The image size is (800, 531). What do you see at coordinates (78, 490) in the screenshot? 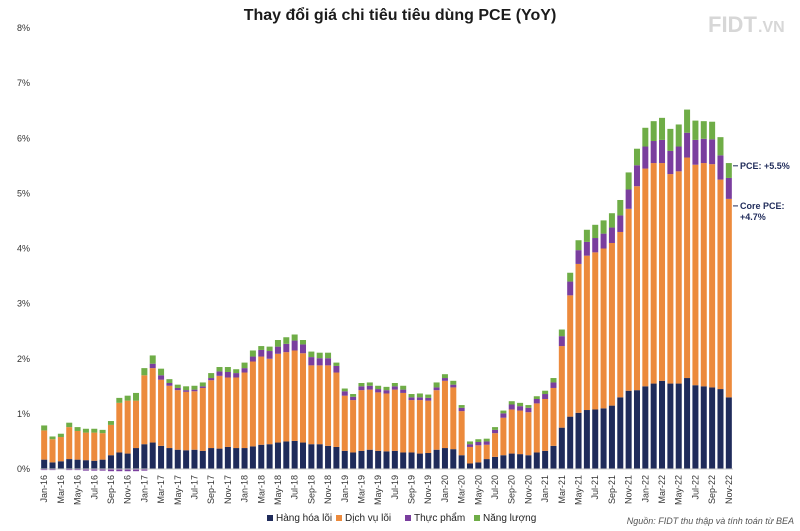
I see `x-tick-label: May-16` at bounding box center [78, 490].